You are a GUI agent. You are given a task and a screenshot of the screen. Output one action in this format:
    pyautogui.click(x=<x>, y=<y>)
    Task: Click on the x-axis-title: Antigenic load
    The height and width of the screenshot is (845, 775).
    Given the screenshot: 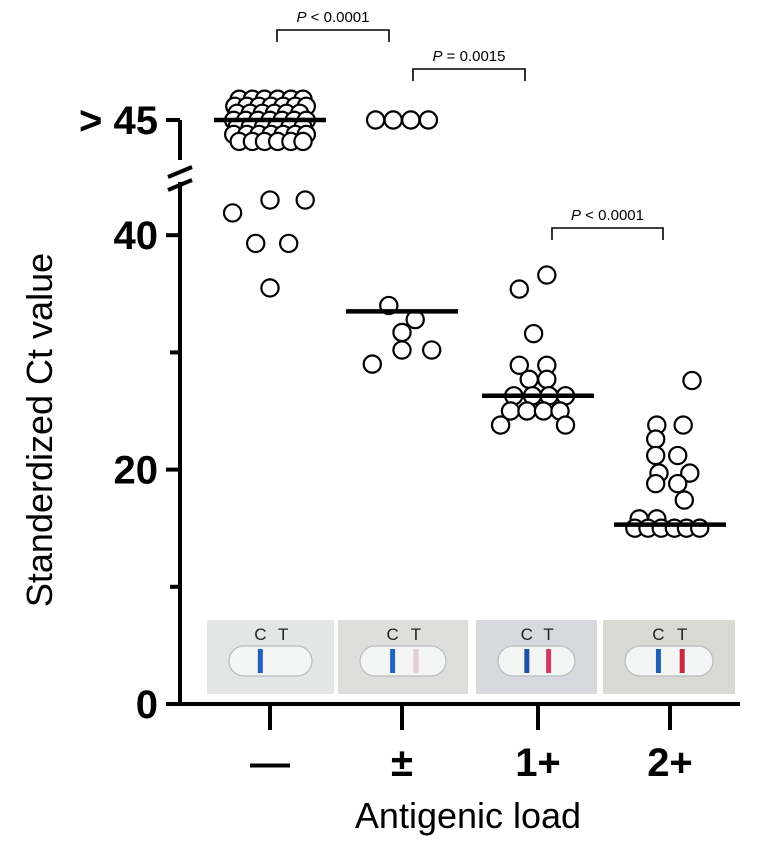 What is the action you would take?
    pyautogui.click(x=468, y=815)
    